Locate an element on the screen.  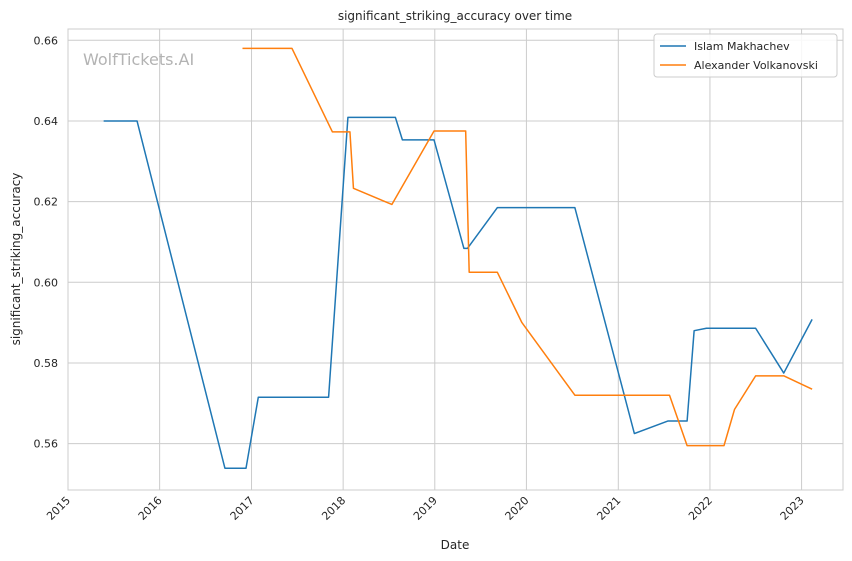
x-tick-label: 2015 is located at coordinates (58, 508).